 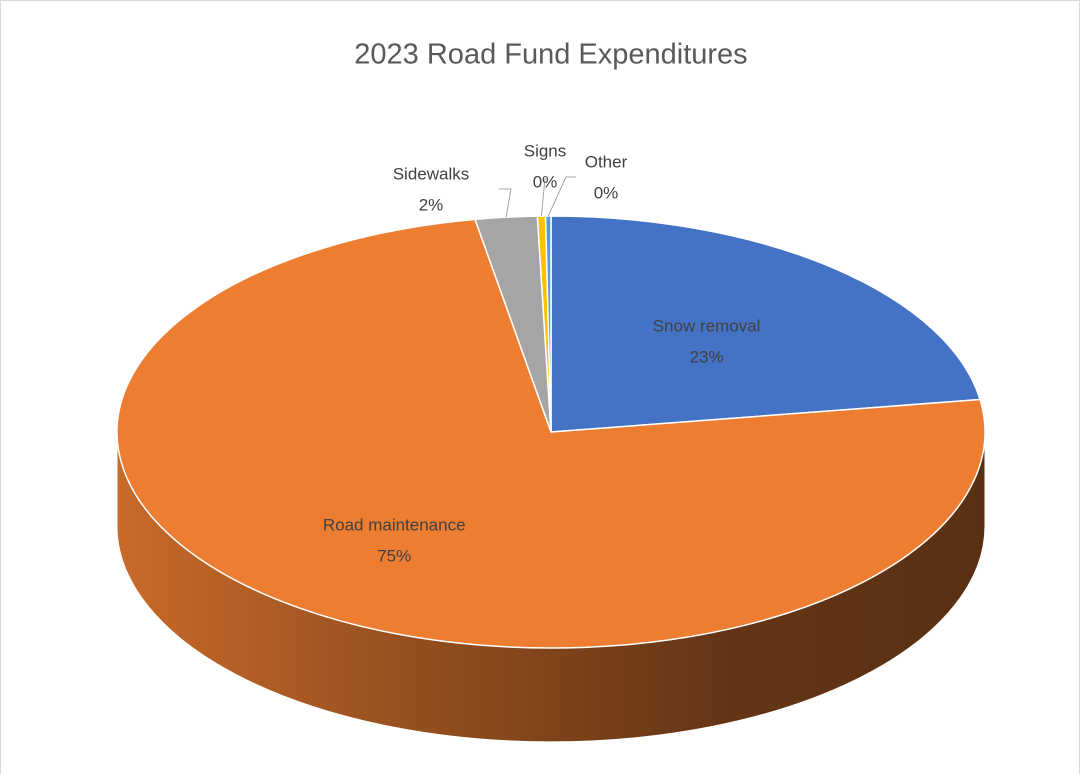 I want to click on data-label-value: 75%, so click(x=394, y=555).